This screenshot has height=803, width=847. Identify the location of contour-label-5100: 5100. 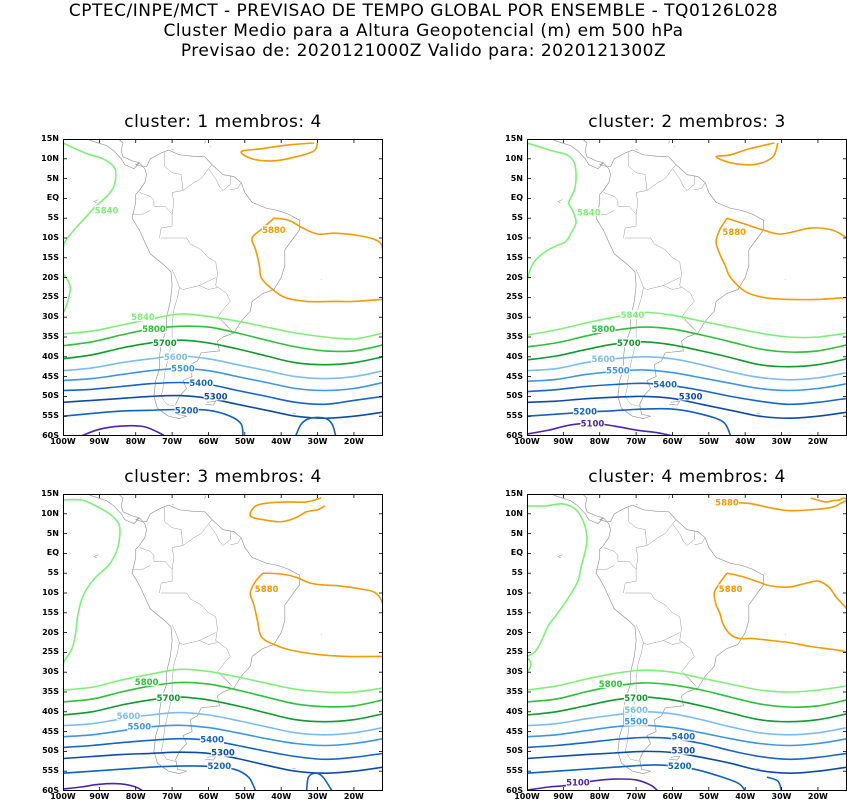
(593, 425).